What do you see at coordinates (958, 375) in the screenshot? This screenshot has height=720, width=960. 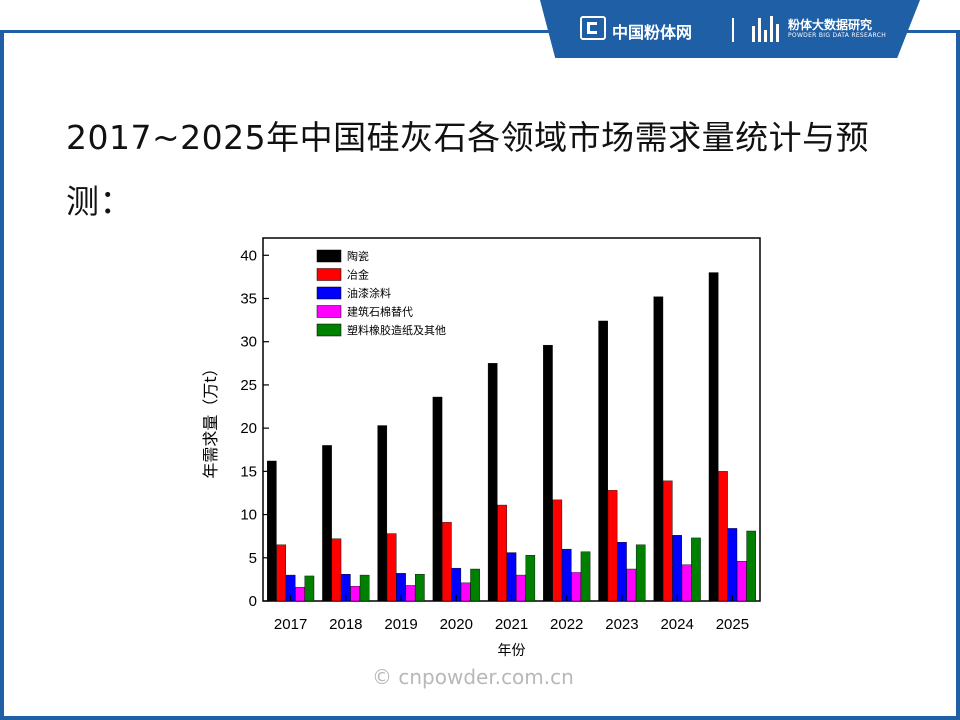 I see `frame-right-border` at bounding box center [958, 375].